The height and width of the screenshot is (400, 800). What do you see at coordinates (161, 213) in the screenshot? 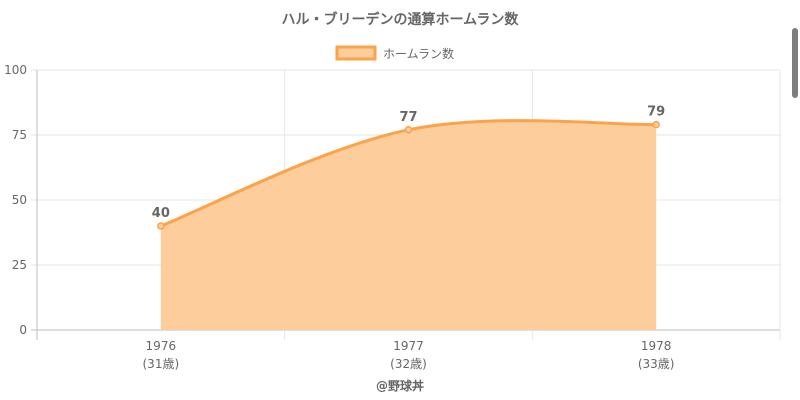
I see `data-label: 40` at bounding box center [161, 213].